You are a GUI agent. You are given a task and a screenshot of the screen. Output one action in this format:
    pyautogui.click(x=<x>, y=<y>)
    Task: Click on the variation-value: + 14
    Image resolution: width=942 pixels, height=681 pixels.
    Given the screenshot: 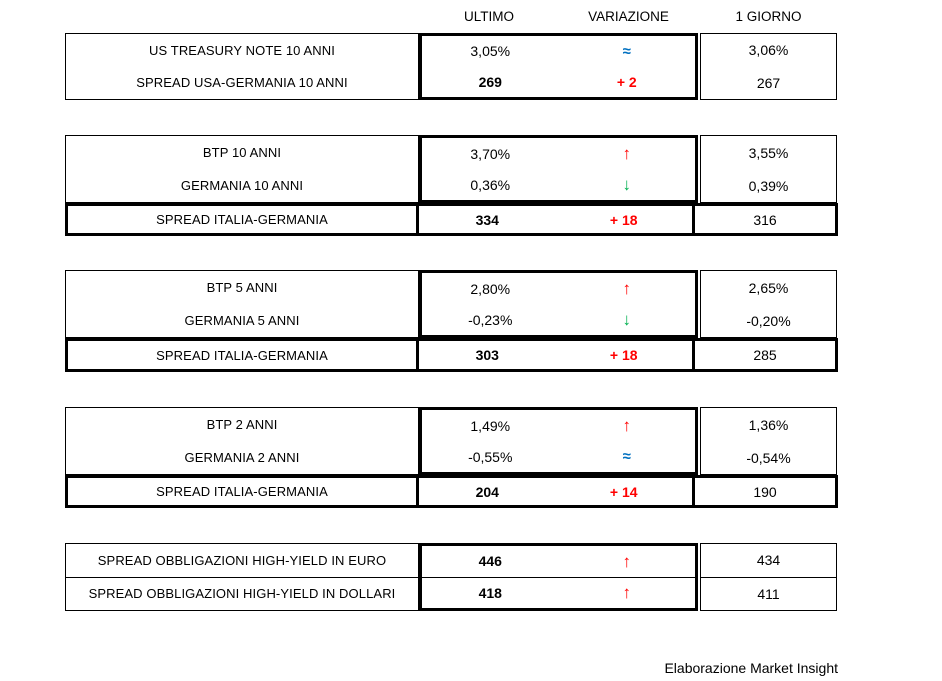 What is the action you would take?
    pyautogui.click(x=623, y=491)
    